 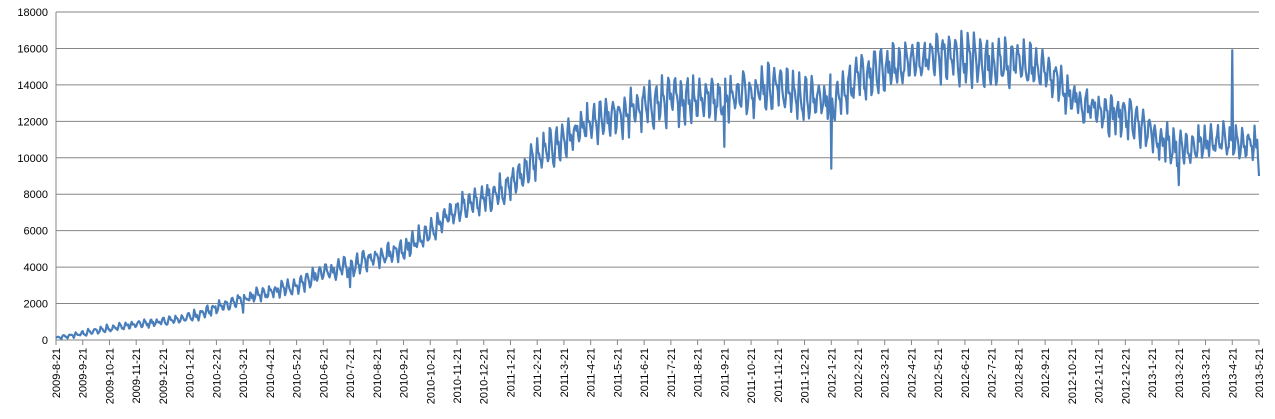 What do you see at coordinates (244, 373) in the screenshot?
I see `x-tick-label: 2010-3-21` at bounding box center [244, 373].